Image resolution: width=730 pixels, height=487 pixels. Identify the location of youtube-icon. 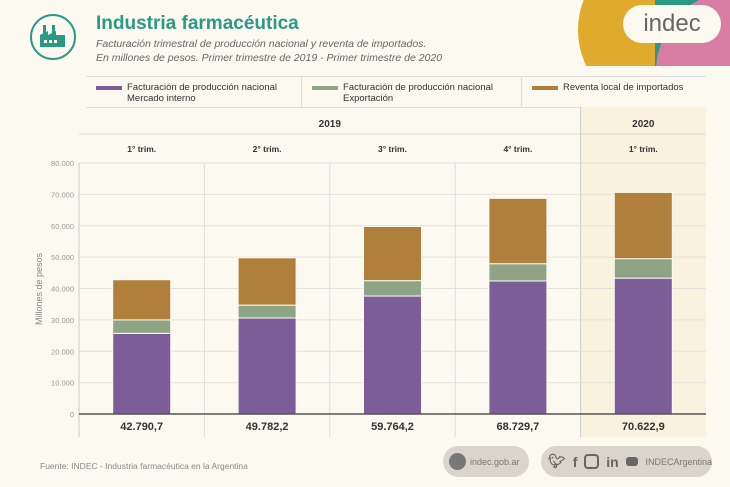
(632, 461).